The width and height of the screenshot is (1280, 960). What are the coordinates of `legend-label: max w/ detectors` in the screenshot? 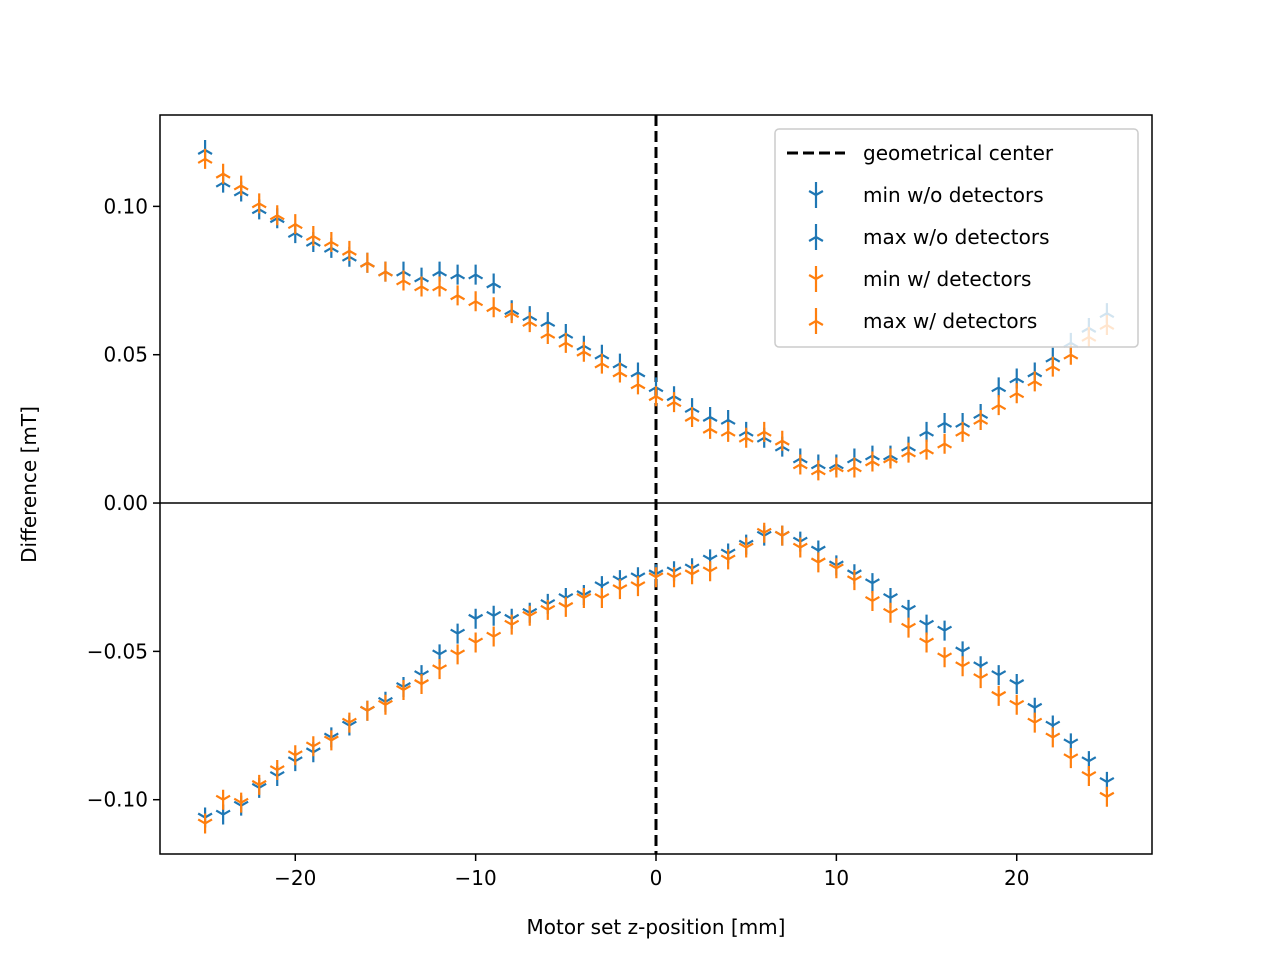 It's located at (950, 321).